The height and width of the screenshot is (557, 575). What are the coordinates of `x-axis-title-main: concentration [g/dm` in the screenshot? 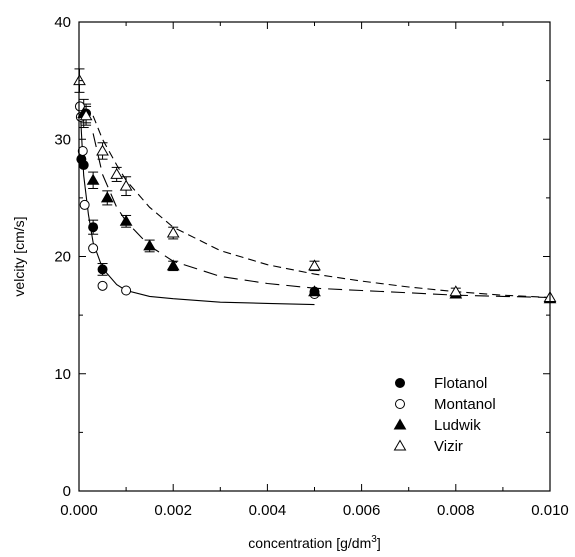 It's located at (309, 543).